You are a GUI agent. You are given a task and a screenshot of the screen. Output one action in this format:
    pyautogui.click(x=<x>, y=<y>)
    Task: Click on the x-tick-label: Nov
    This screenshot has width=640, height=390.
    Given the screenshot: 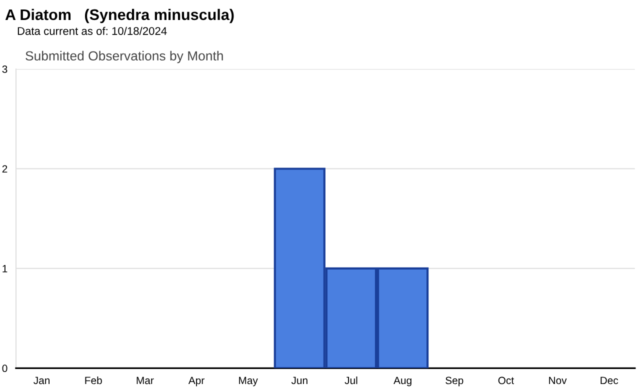 What is the action you would take?
    pyautogui.click(x=558, y=380)
    